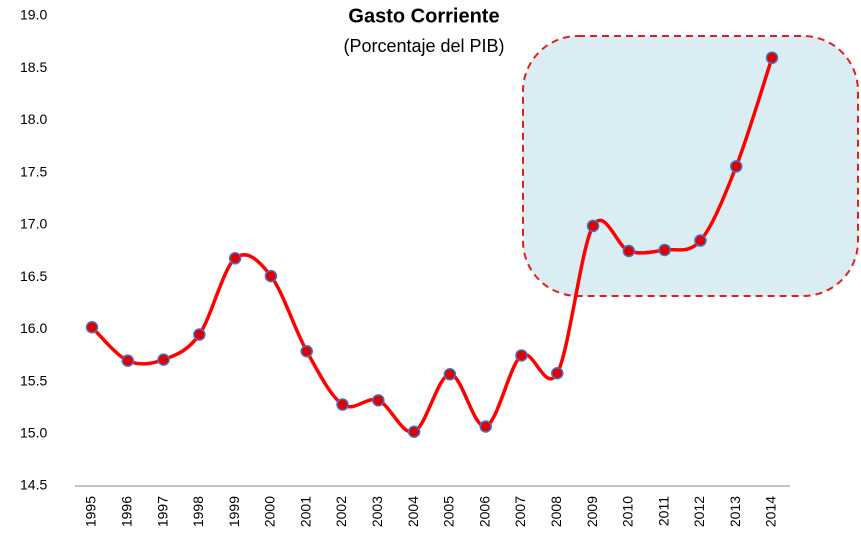 The width and height of the screenshot is (861, 545). Describe the element at coordinates (663, 511) in the screenshot. I see `x-tick-label: 2011` at that location.